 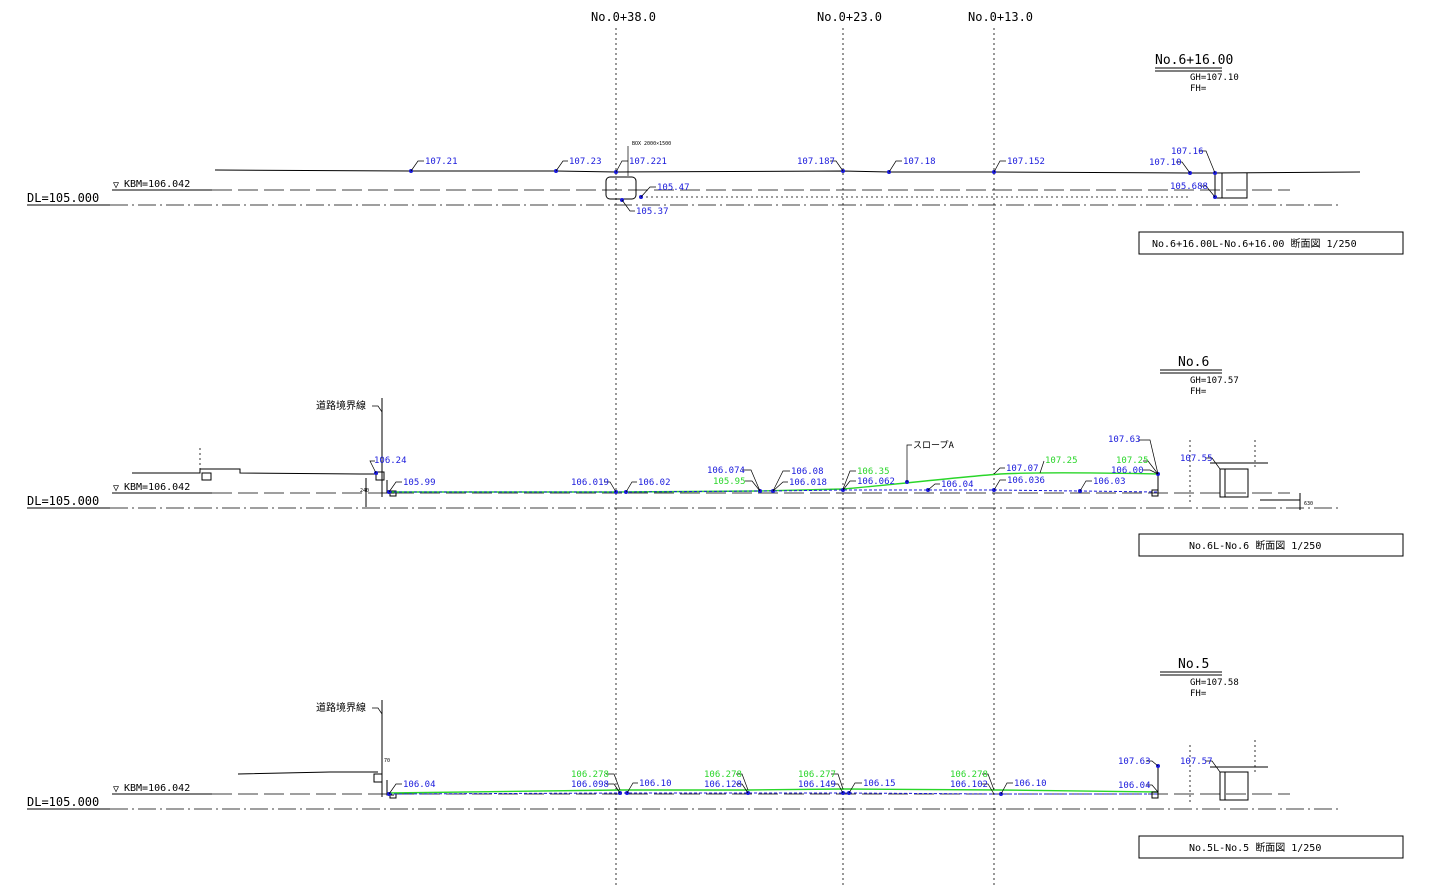 What do you see at coordinates (654, 483) in the screenshot?
I see `elevation-label: 106.02` at bounding box center [654, 483].